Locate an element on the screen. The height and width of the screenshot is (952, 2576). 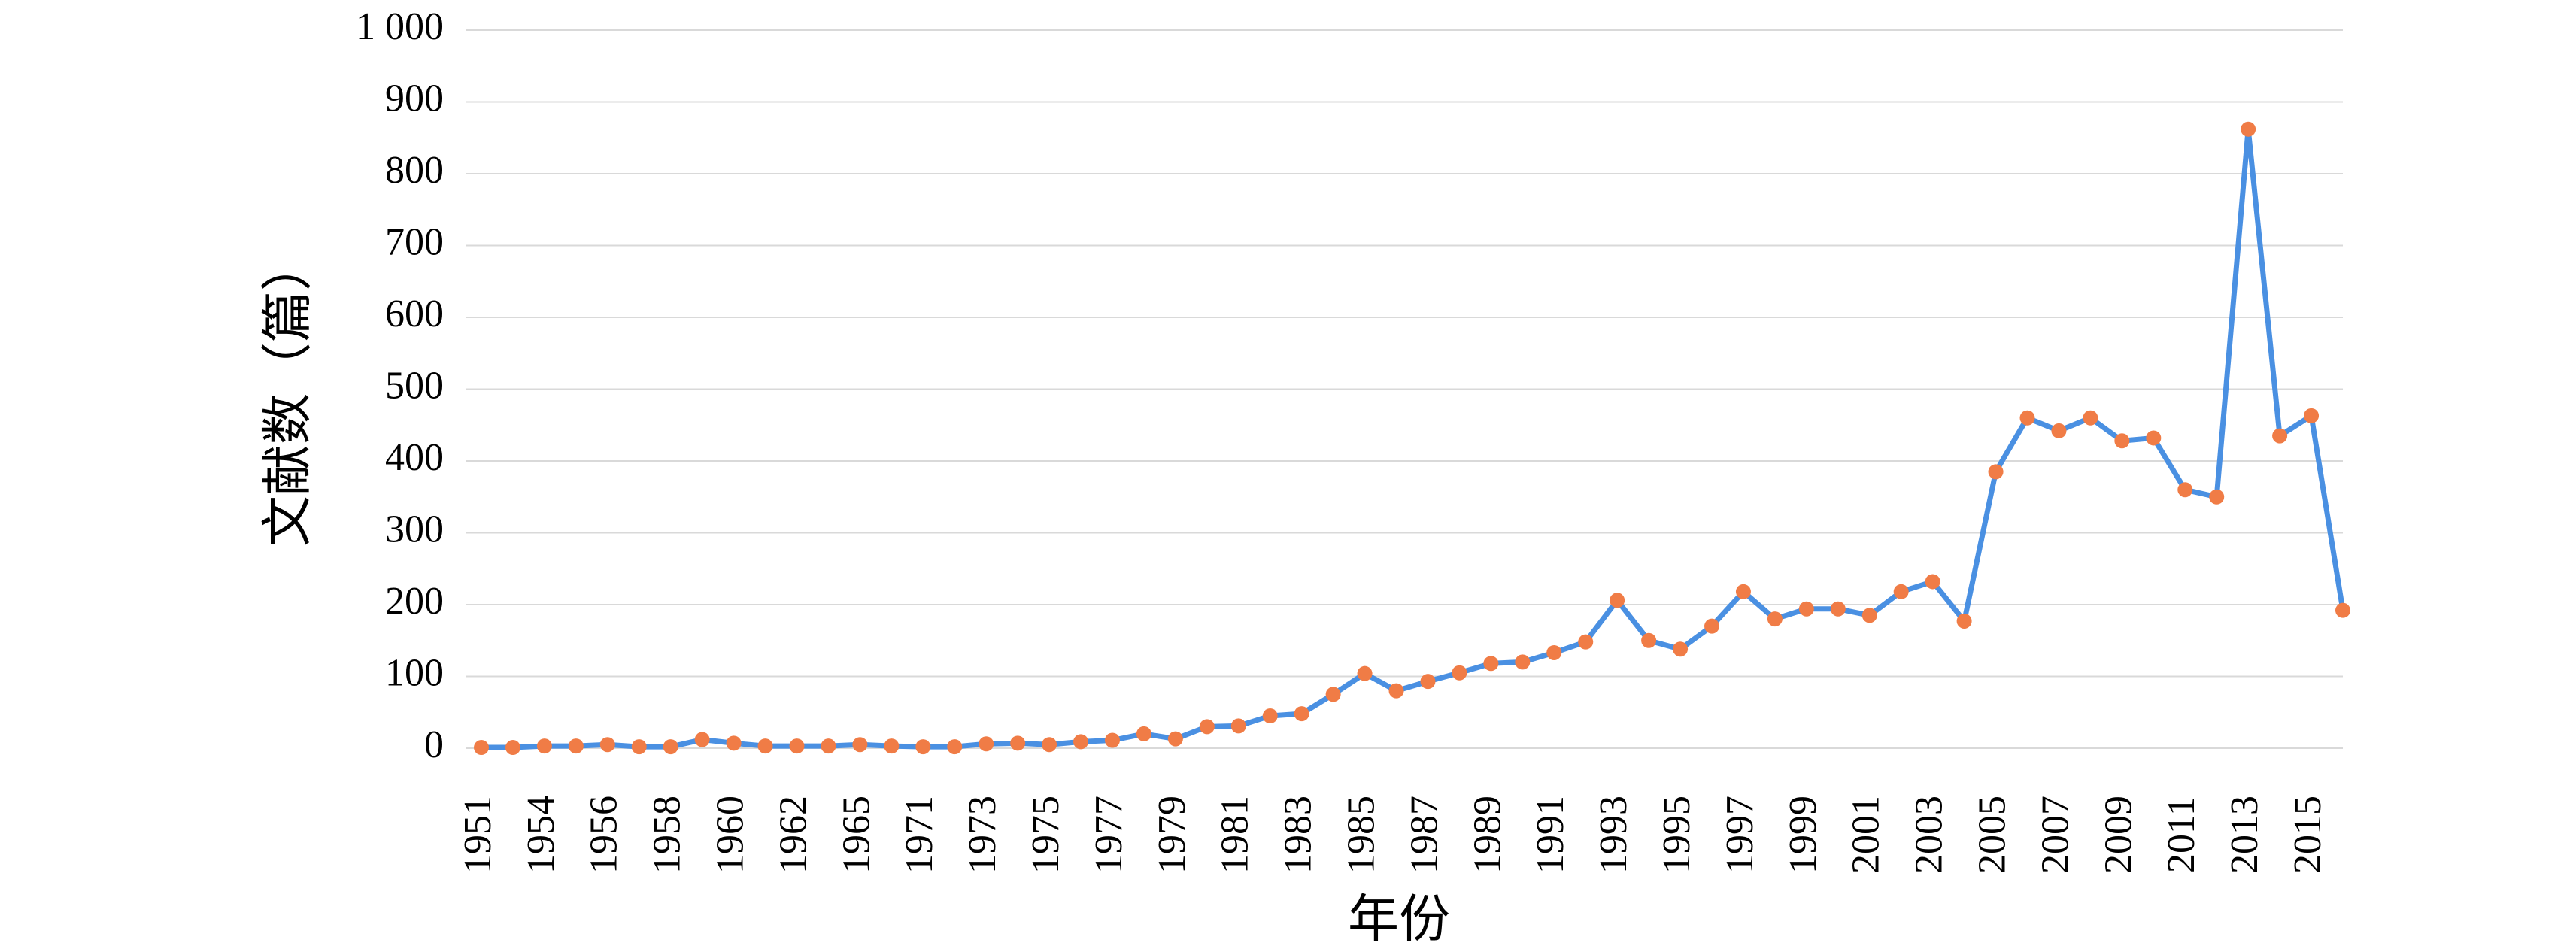
x-tick-label: 2009 is located at coordinates (2118, 835).